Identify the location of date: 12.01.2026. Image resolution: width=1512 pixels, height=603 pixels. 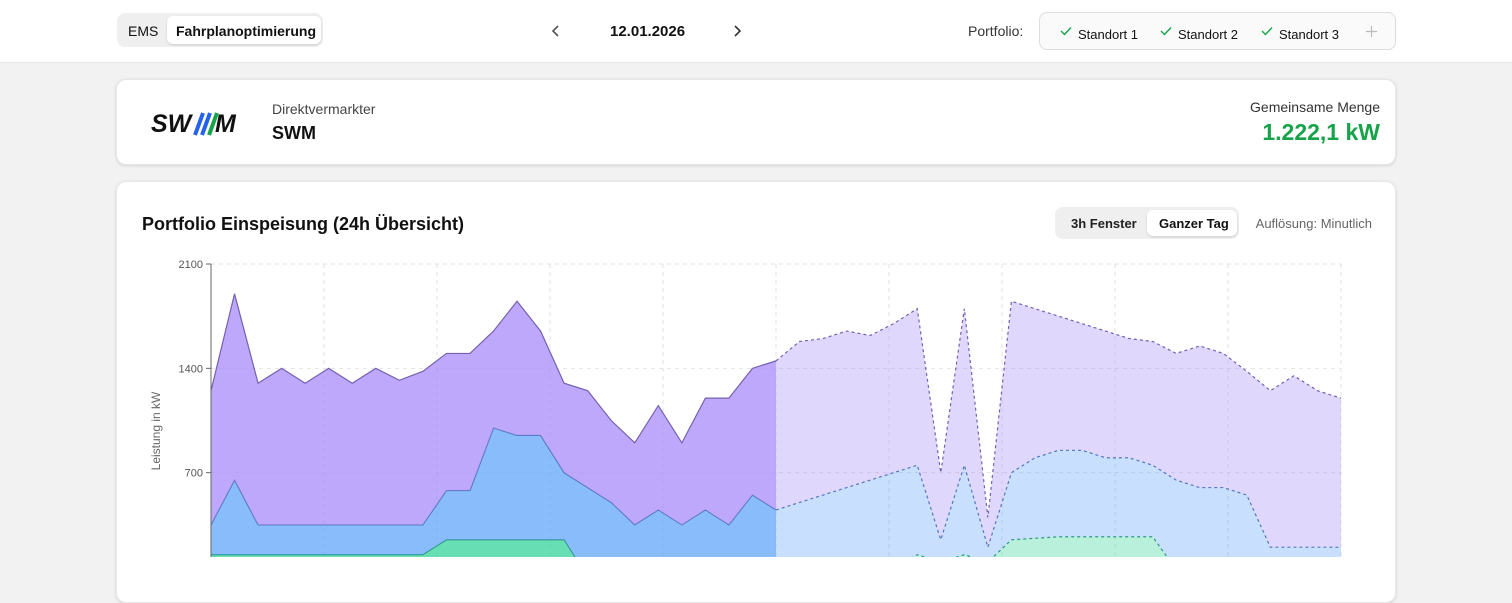
(648, 31).